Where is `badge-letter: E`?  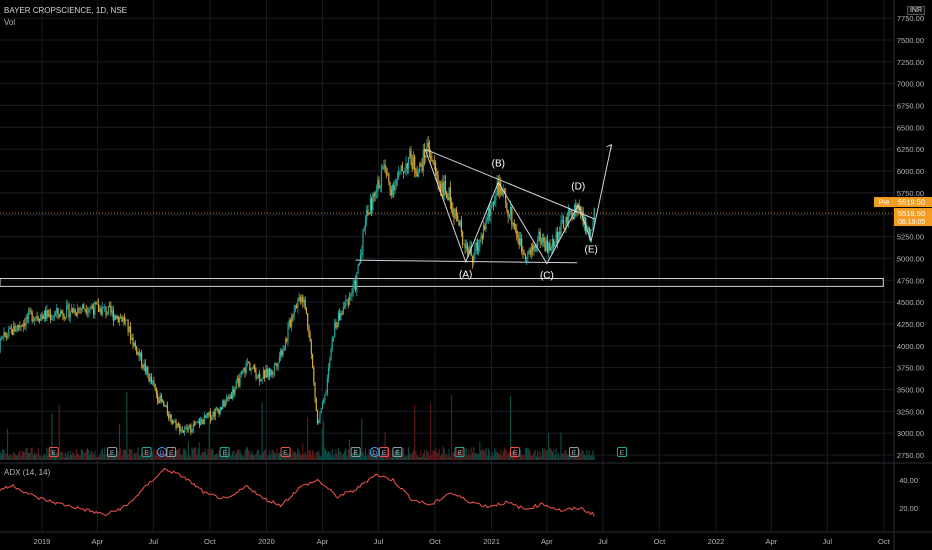 badge-letter: E is located at coordinates (515, 453).